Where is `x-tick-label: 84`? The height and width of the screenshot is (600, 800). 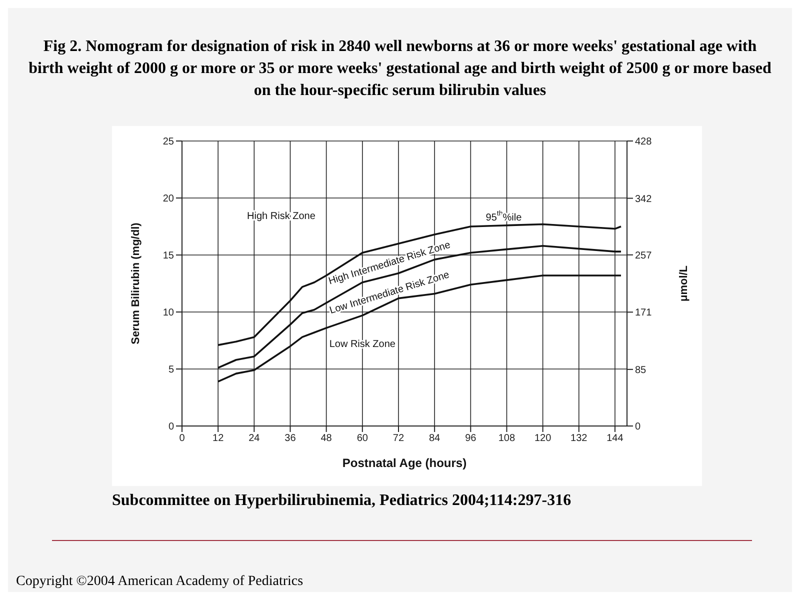 x-tick-label: 84 is located at coordinates (435, 438).